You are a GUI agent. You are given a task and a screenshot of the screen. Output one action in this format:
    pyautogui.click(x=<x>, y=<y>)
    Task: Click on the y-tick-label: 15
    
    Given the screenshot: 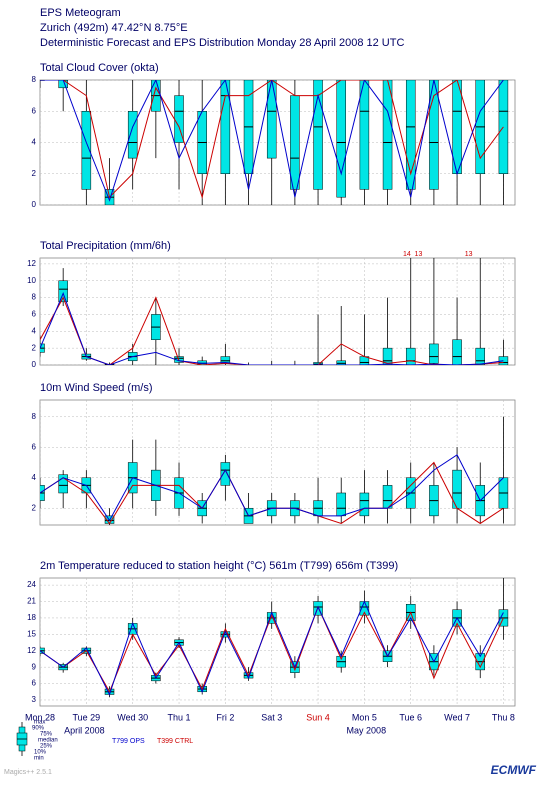 What is the action you would take?
    pyautogui.click(x=31, y=633)
    